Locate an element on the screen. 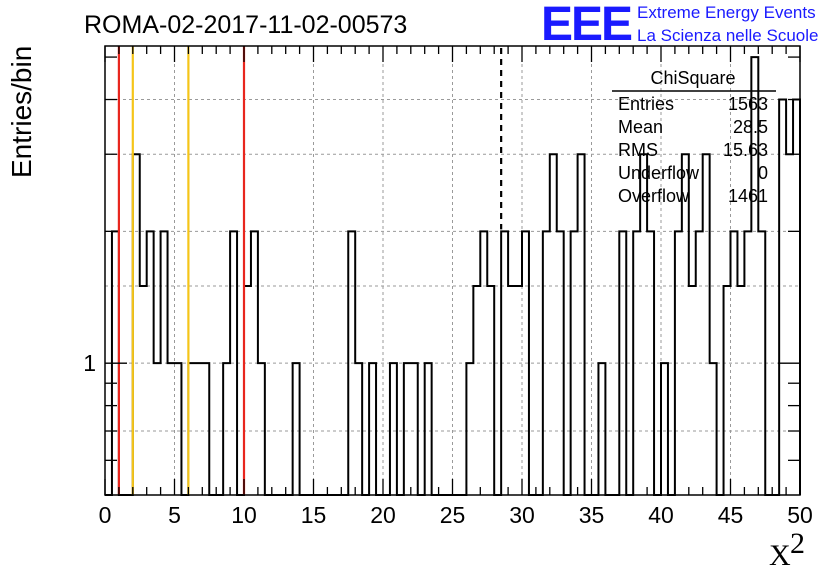 This screenshot has width=836, height=572. y-axis-label: Entries/bin is located at coordinates (21, 112).